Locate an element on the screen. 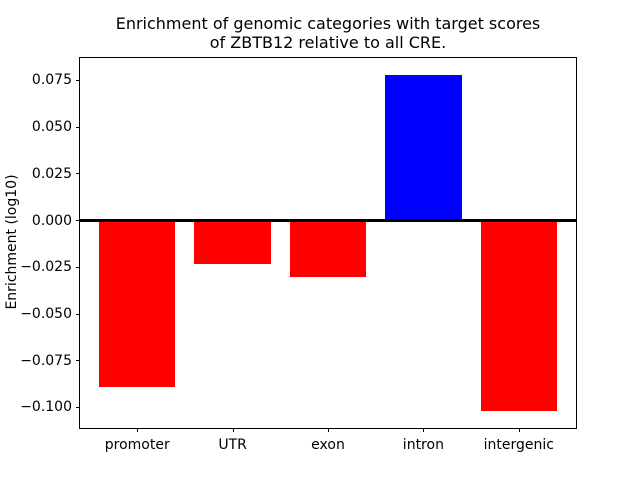  x-tick-label-promoter: promoter is located at coordinates (137, 445).